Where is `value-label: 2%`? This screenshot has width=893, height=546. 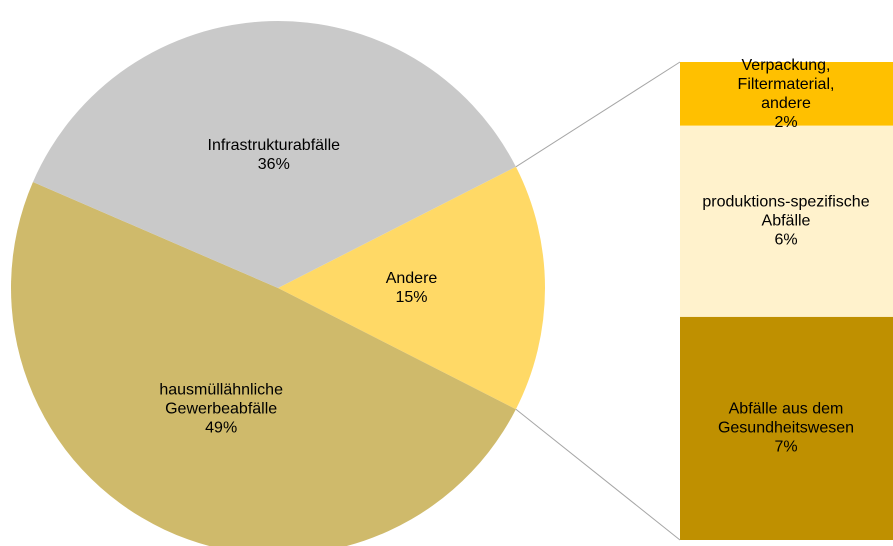
value-label: 2% is located at coordinates (786, 122).